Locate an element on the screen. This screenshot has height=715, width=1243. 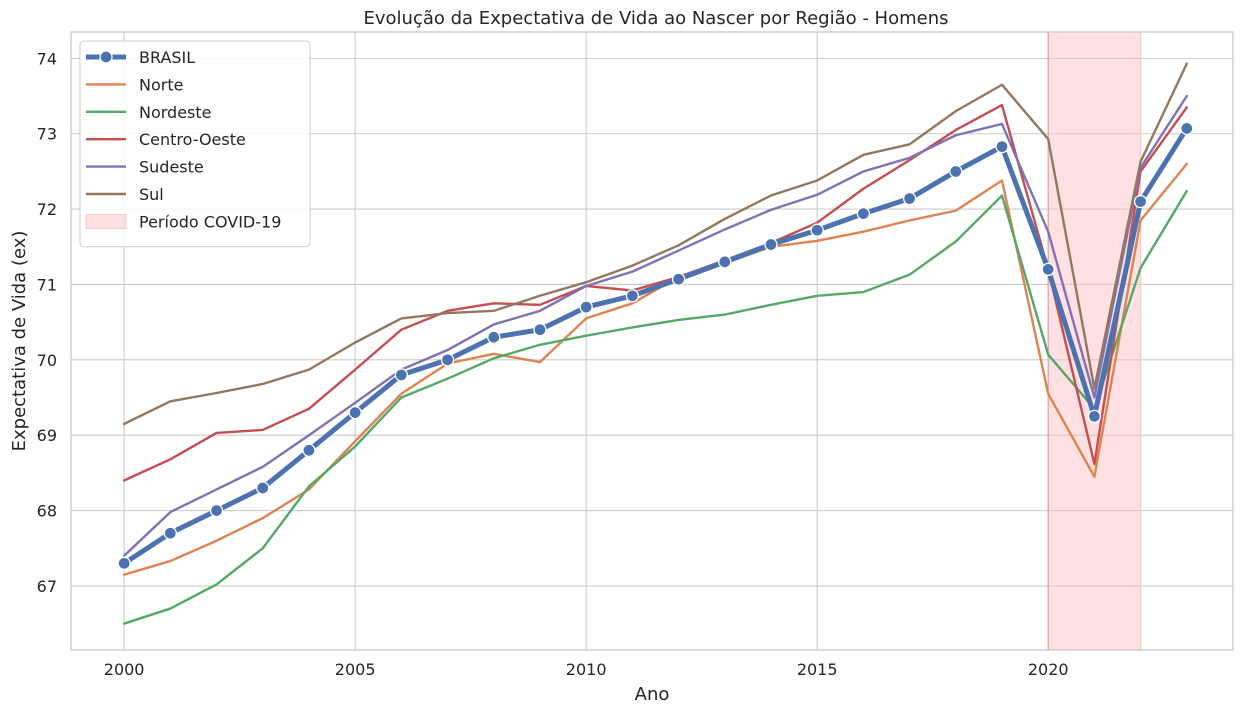
legend-item-centro-oeste: Centro-Oeste is located at coordinates (166, 139).